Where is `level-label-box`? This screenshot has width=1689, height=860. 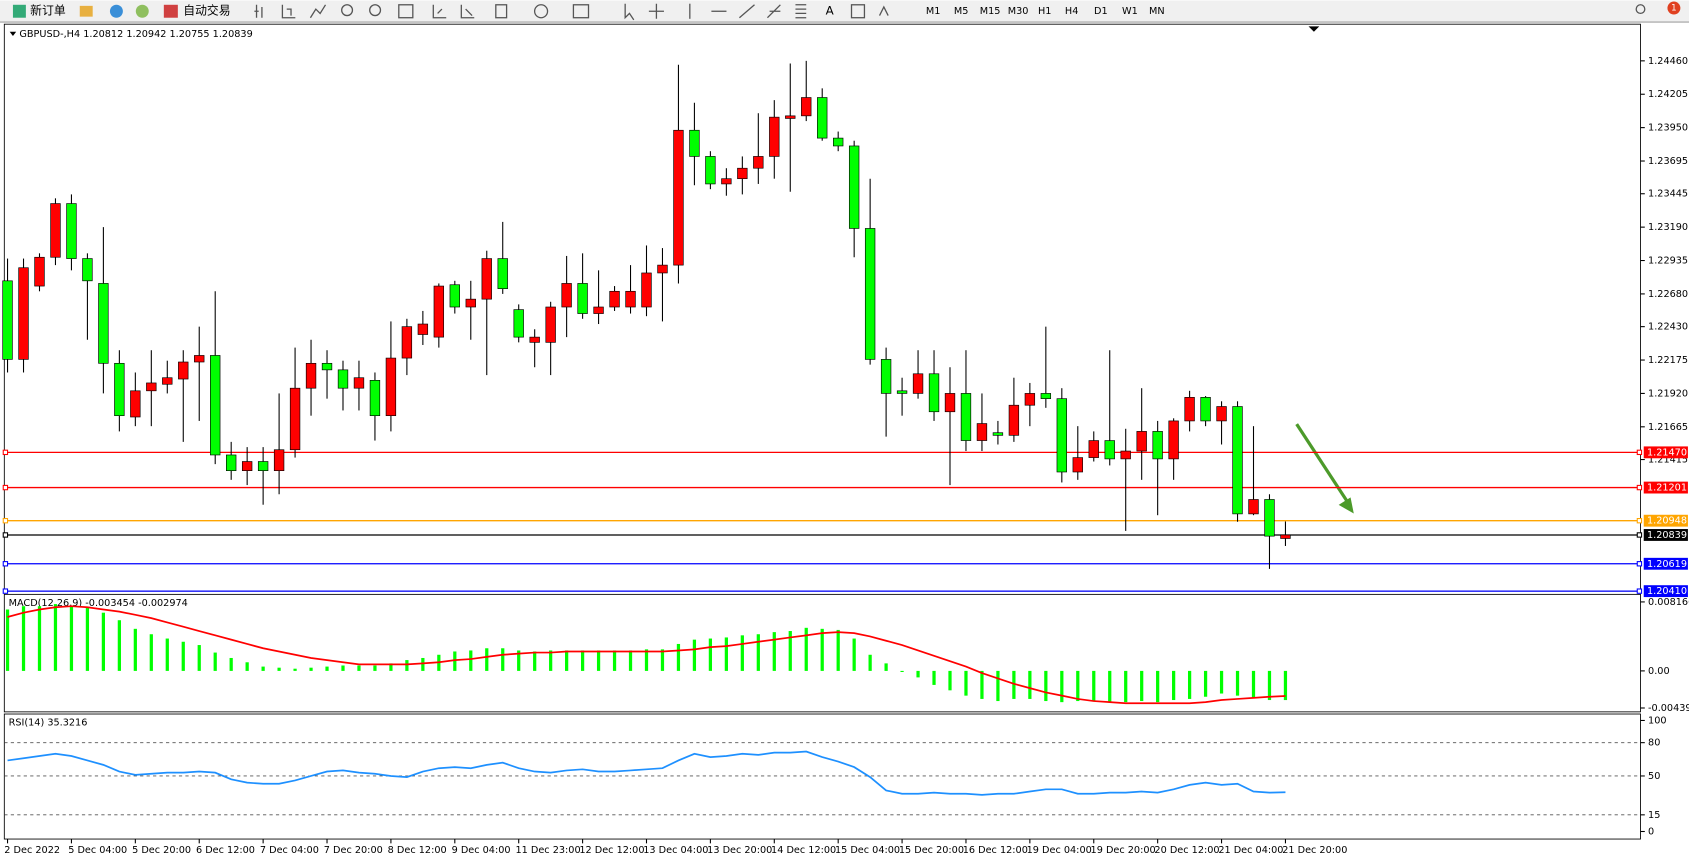 level-label-box is located at coordinates (1665, 487).